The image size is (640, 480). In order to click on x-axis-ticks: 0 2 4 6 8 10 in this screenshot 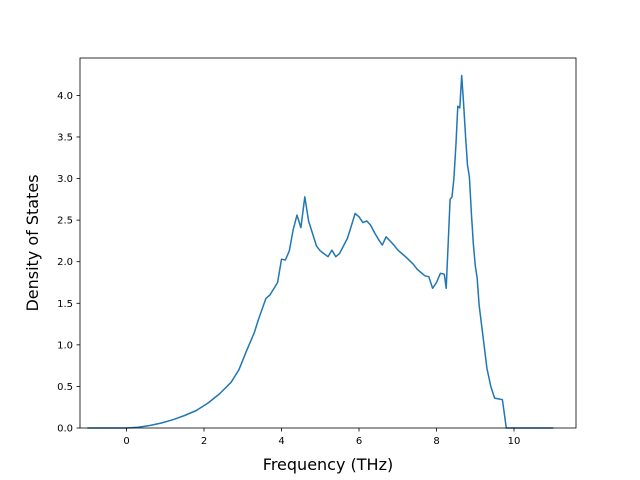, I will do `click(321, 437)`.